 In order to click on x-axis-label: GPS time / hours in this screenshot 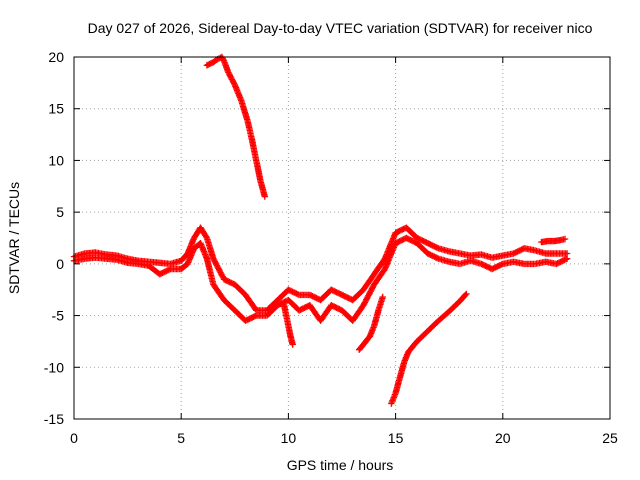, I will do `click(340, 465)`.